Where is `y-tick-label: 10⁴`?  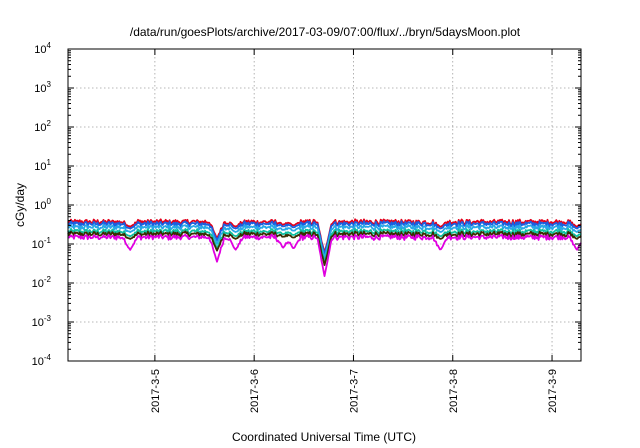 y-tick-label: 10⁴ is located at coordinates (42, 48).